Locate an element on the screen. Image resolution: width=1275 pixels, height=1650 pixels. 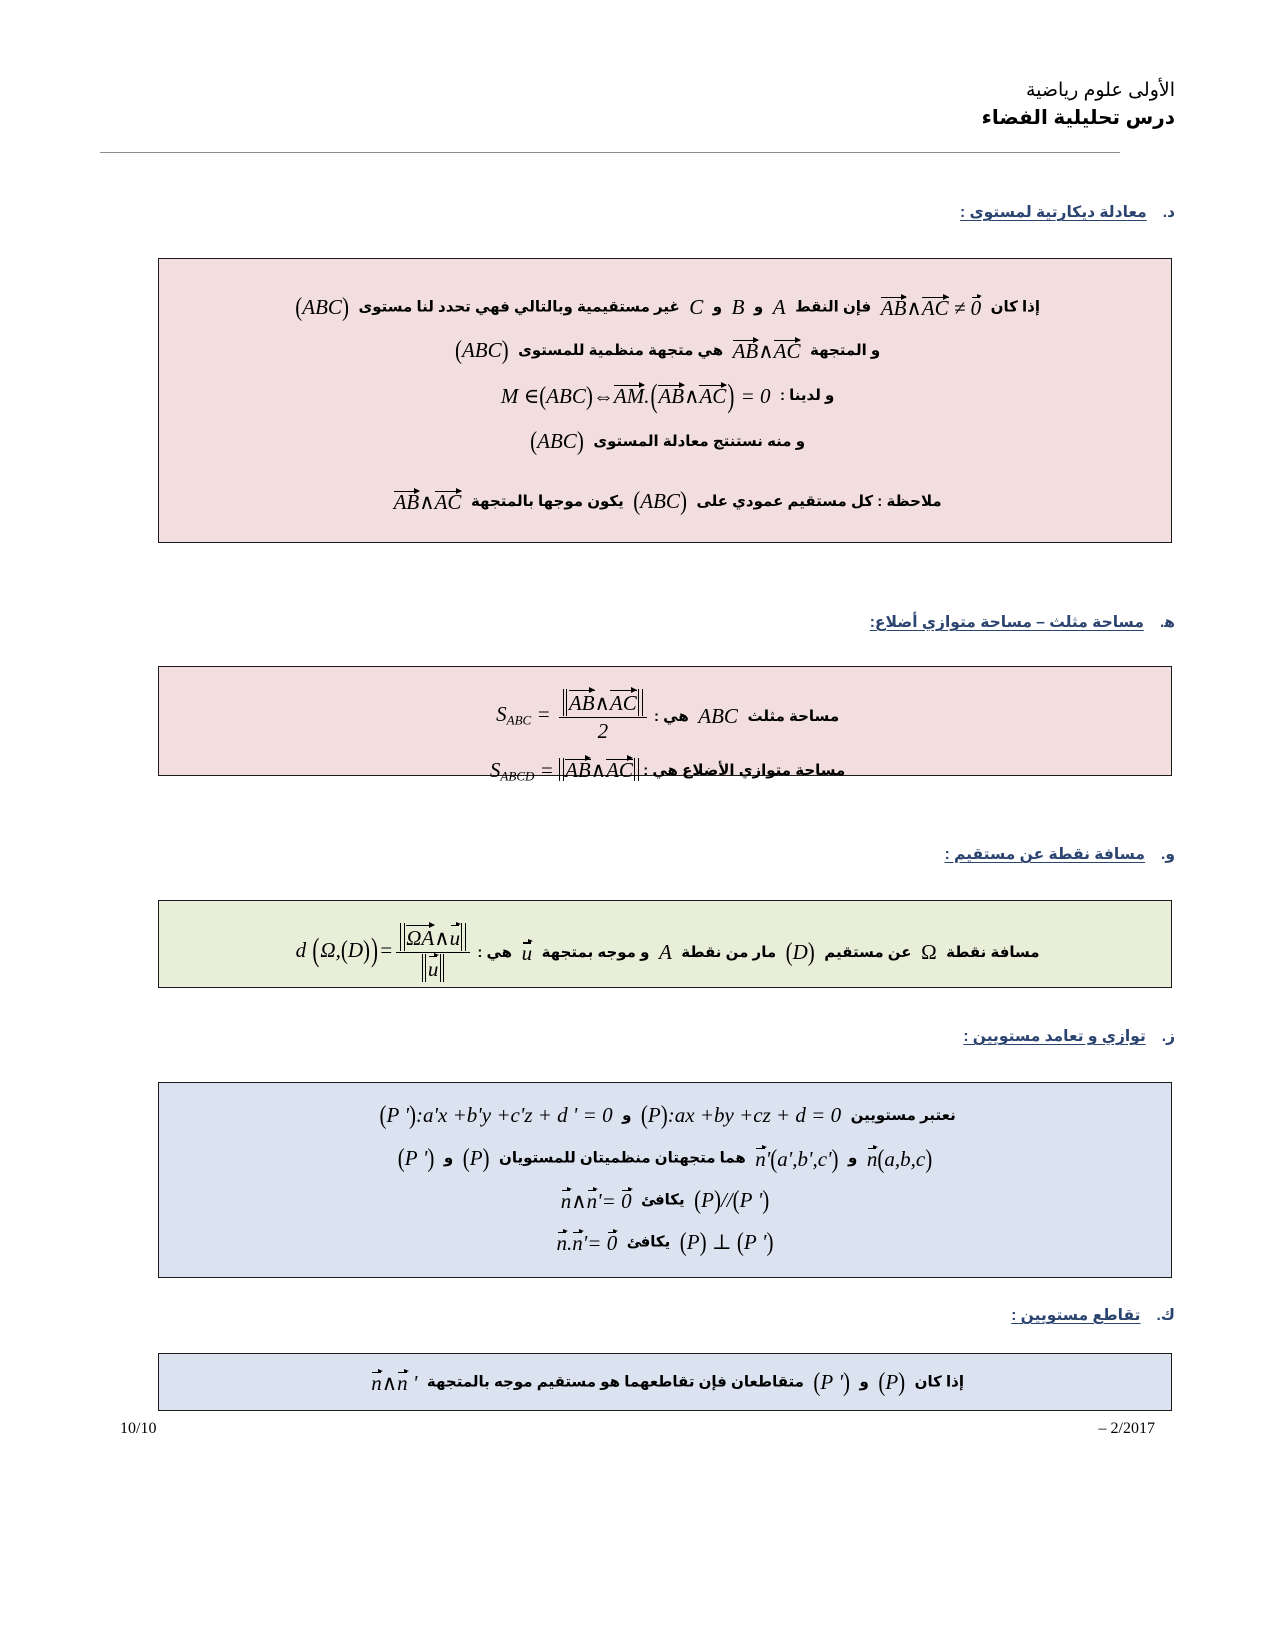
distance-lead: مسافة نقطة is located at coordinates (993, 952).